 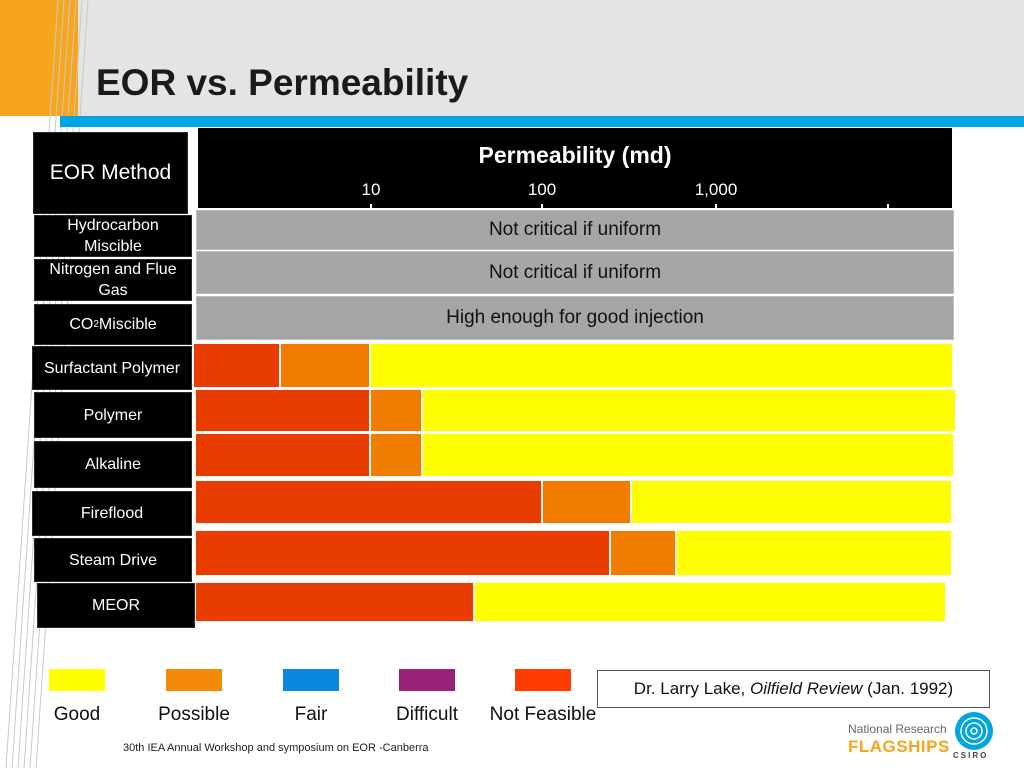 What do you see at coordinates (716, 189) in the screenshot?
I see `tick-label-1000: 1,000` at bounding box center [716, 189].